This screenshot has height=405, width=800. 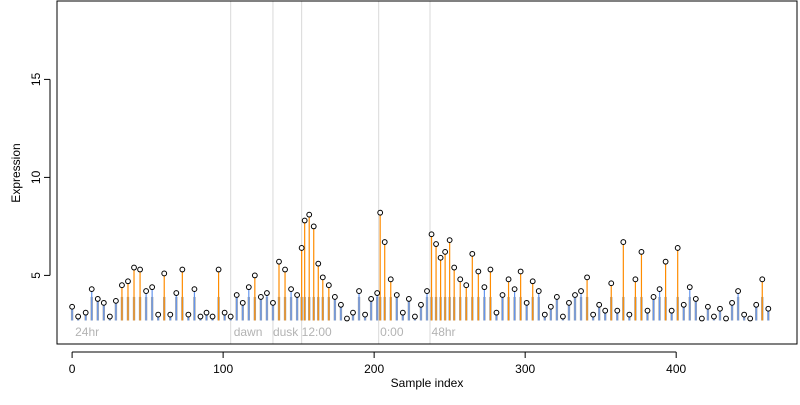 I want to click on segment-label: dusk, so click(x=286, y=332).